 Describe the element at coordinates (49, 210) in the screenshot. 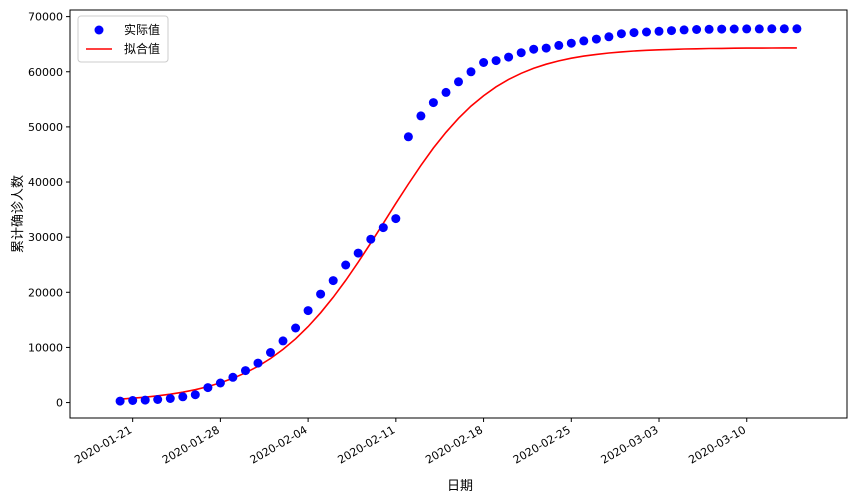

I see `y-axis-ticks: 0 10000 20000 30000 40000 50000 60000 70000` at that location.